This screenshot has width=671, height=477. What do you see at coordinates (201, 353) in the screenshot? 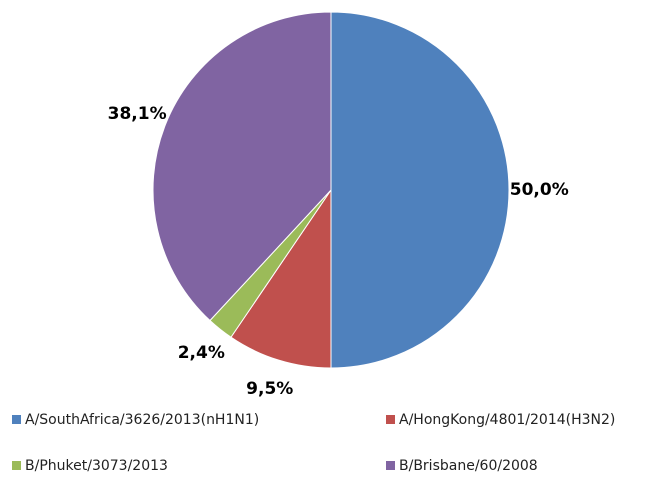
I see `data-label: 2,4%` at bounding box center [201, 353].